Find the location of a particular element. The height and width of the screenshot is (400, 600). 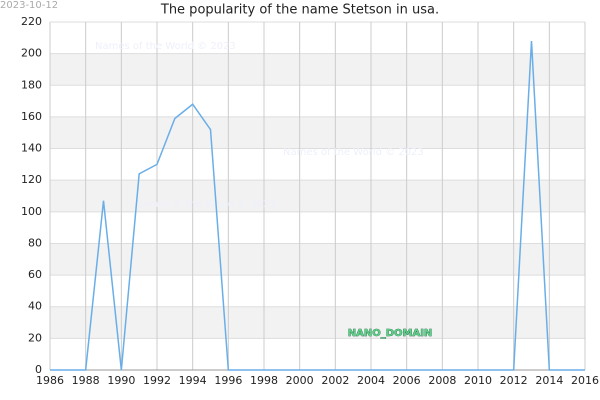

y-tick-label: 0 is located at coordinates (38, 369).